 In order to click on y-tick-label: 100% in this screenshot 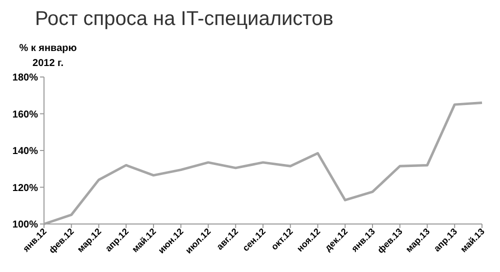, I will do `click(25, 225)`.